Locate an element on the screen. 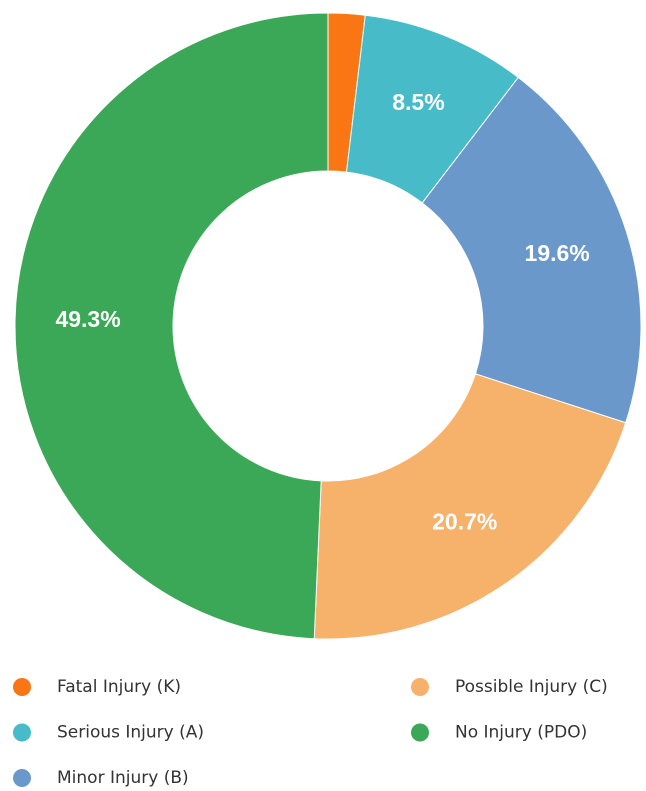 This screenshot has height=791, width=646. value-label: 20.7% is located at coordinates (464, 521).